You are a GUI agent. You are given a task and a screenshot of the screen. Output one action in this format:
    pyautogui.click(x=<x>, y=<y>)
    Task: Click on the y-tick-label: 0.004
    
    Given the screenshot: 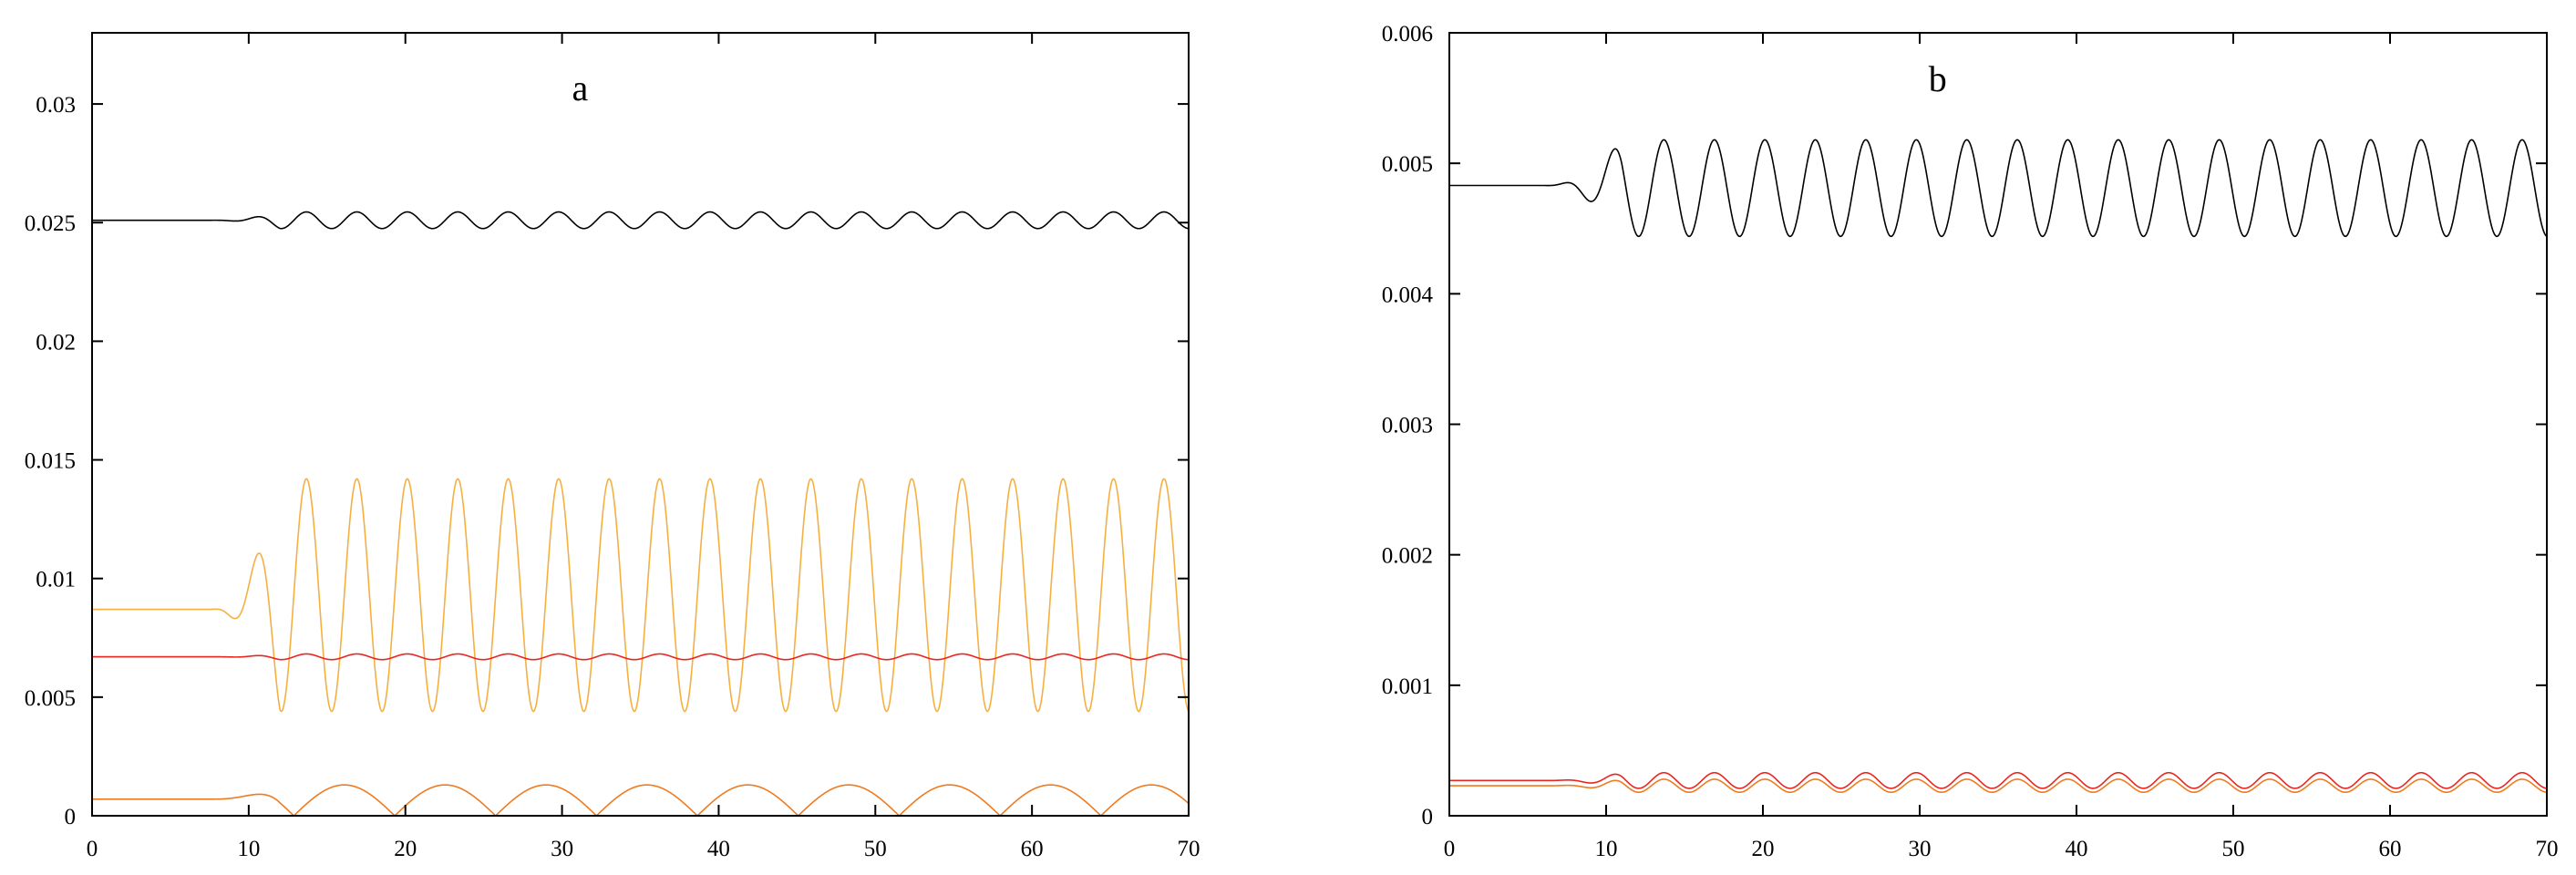 What is the action you would take?
    pyautogui.click(x=1408, y=295)
    